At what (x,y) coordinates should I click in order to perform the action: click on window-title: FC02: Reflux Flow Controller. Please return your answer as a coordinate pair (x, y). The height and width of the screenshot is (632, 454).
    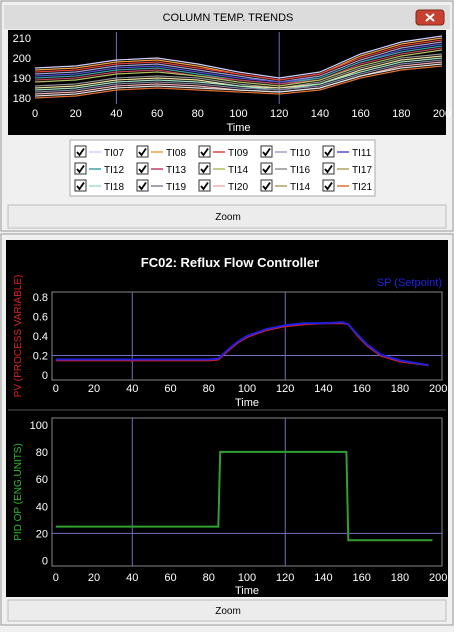
    Looking at the image, I should click on (230, 262).